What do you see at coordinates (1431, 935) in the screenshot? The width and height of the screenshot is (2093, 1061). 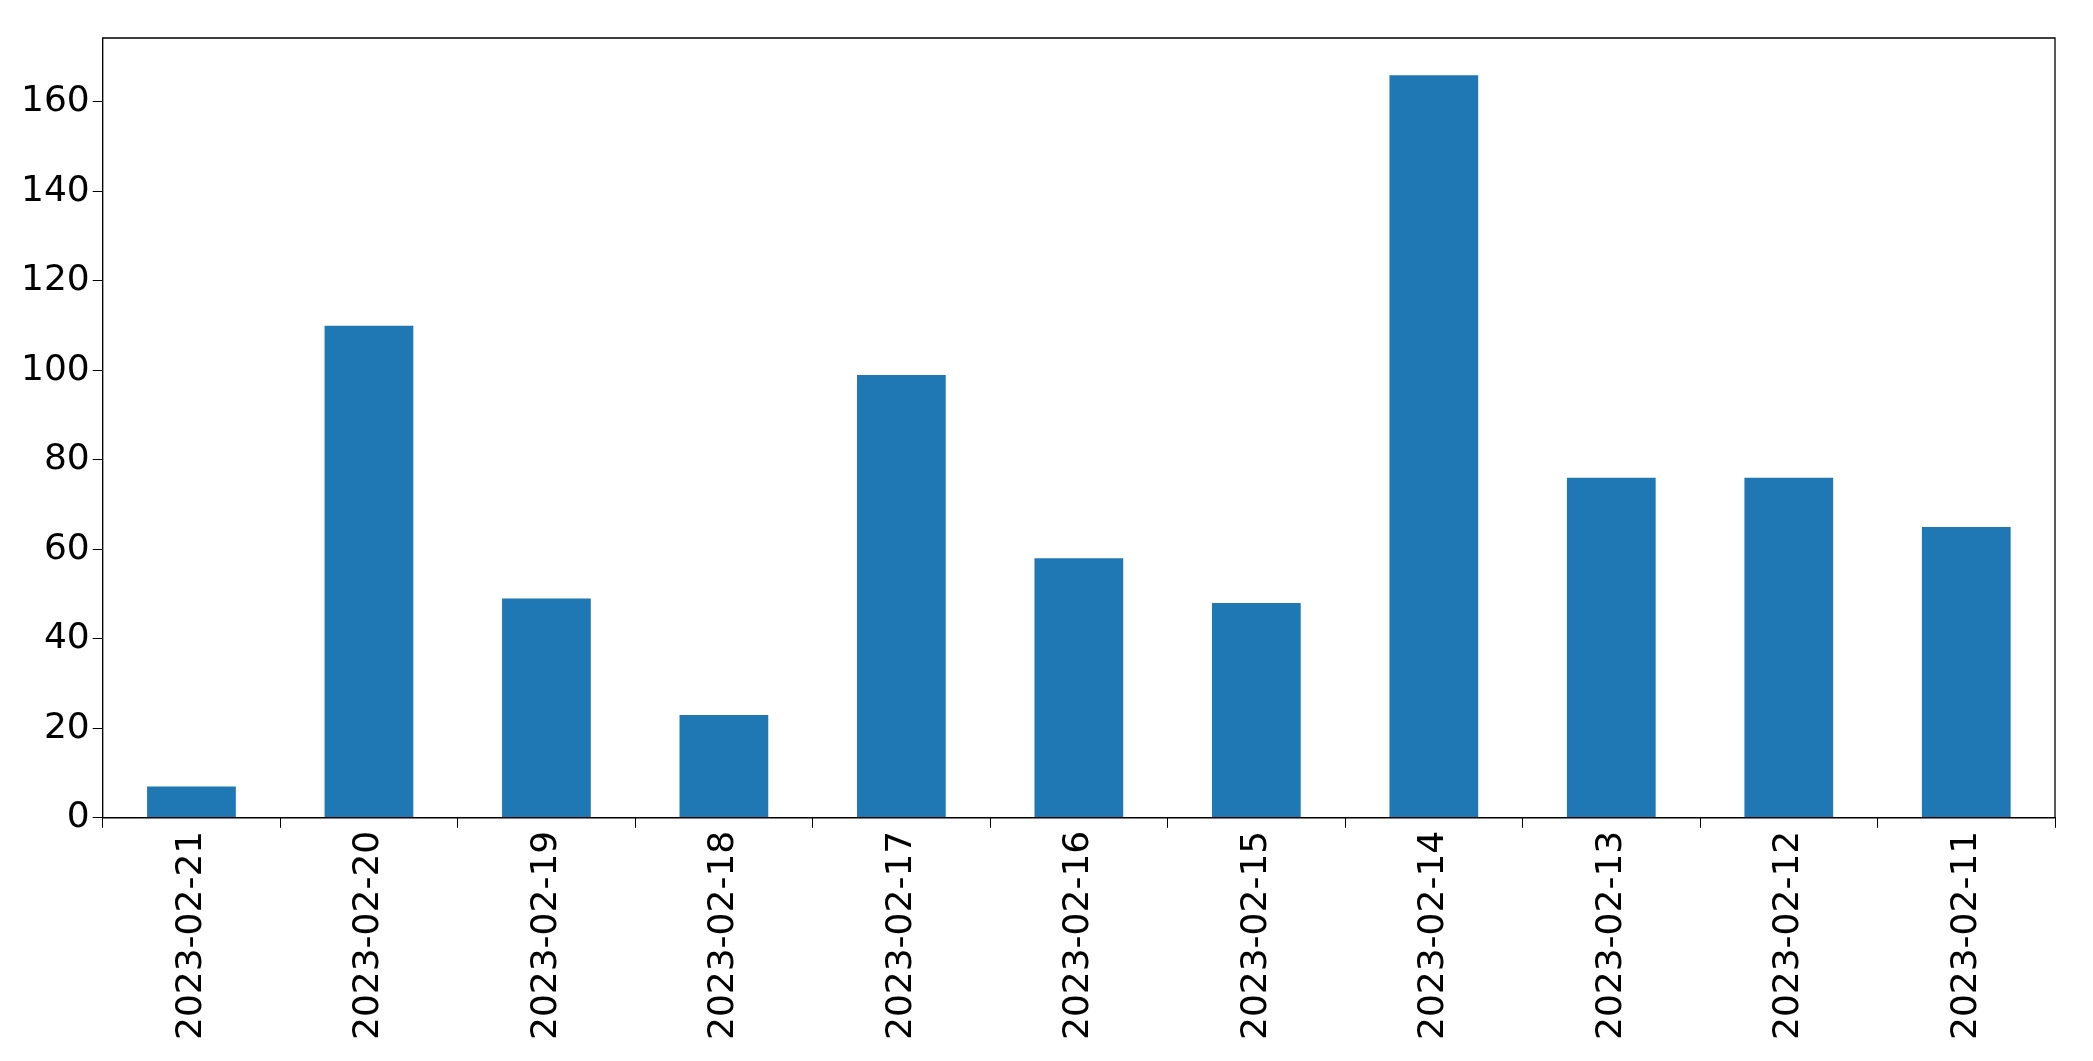 I see `x-tick-label: 2023-02-14` at bounding box center [1431, 935].